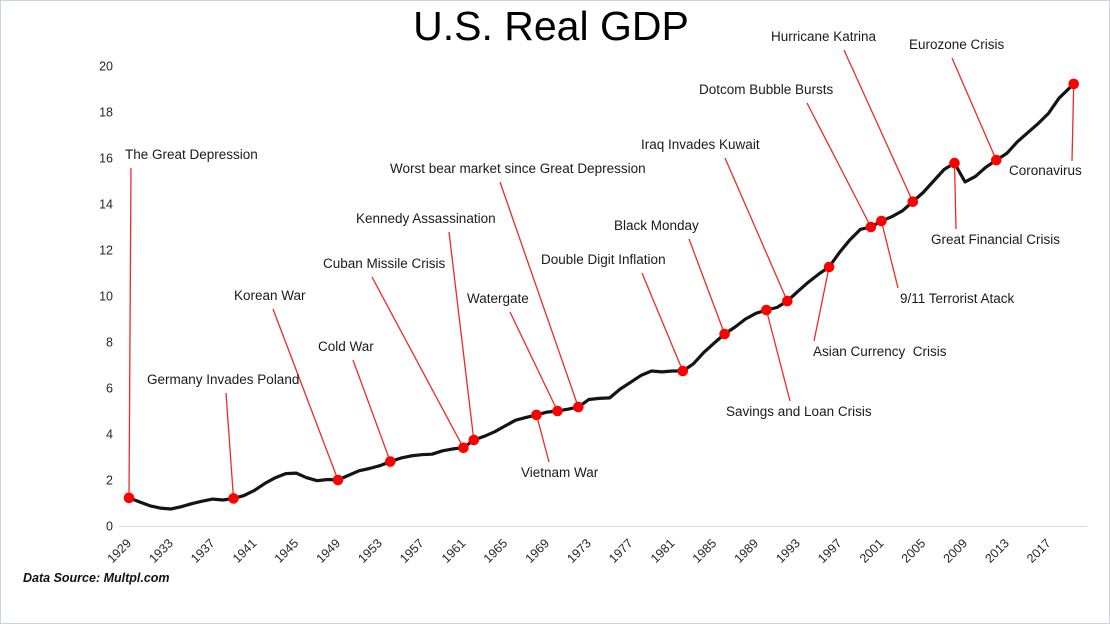  What do you see at coordinates (498, 298) in the screenshot?
I see `event-label: Watergate` at bounding box center [498, 298].